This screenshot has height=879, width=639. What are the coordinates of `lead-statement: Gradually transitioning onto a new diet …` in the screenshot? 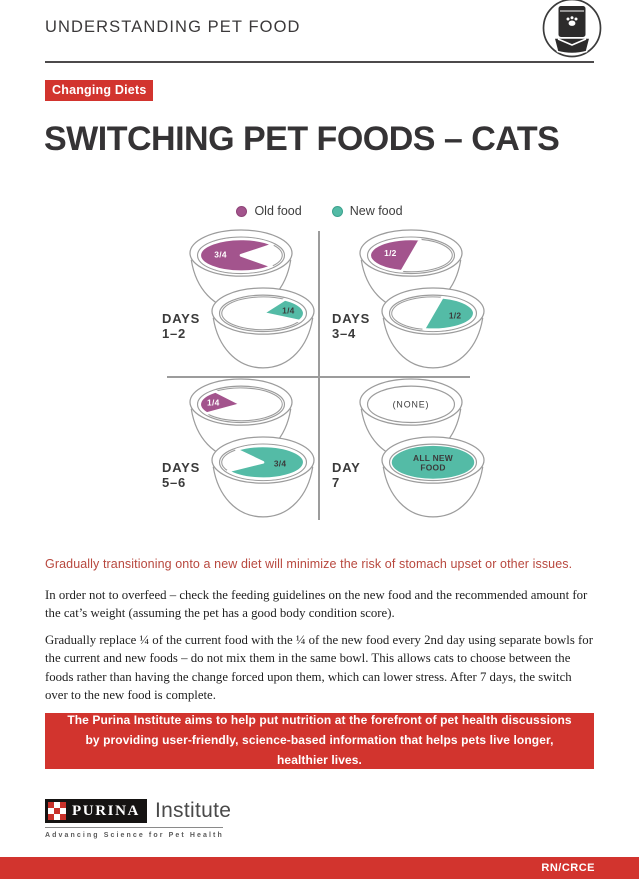 It's located at (309, 564).